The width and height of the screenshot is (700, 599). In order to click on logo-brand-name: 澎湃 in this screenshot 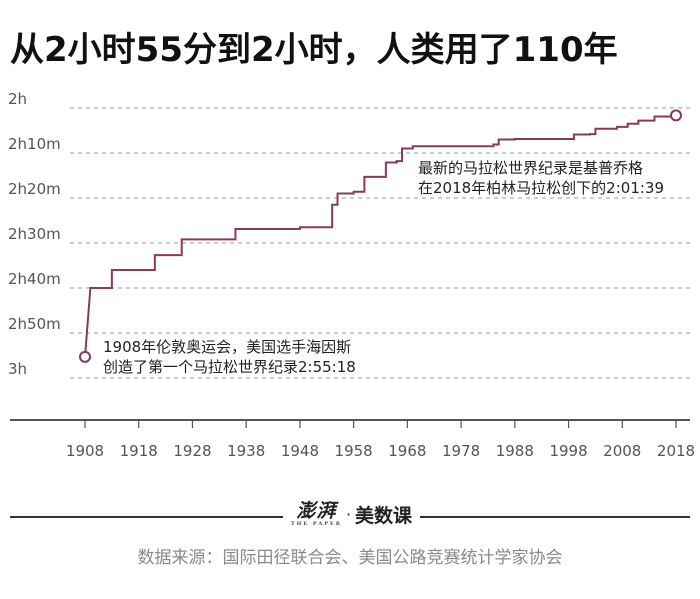, I will do `click(316, 510)`.